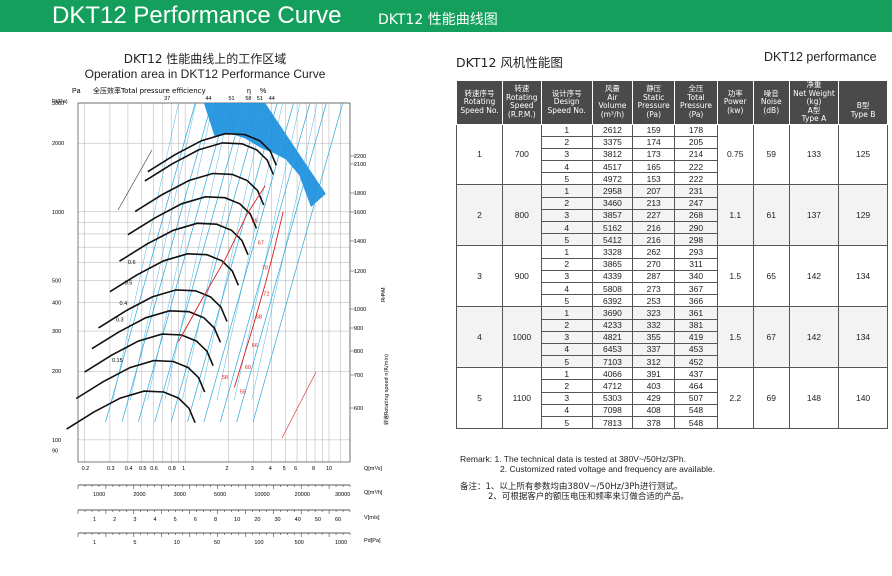 This screenshot has height=576, width=892. I want to click on aux-tick-label: 10000, so click(261, 495).